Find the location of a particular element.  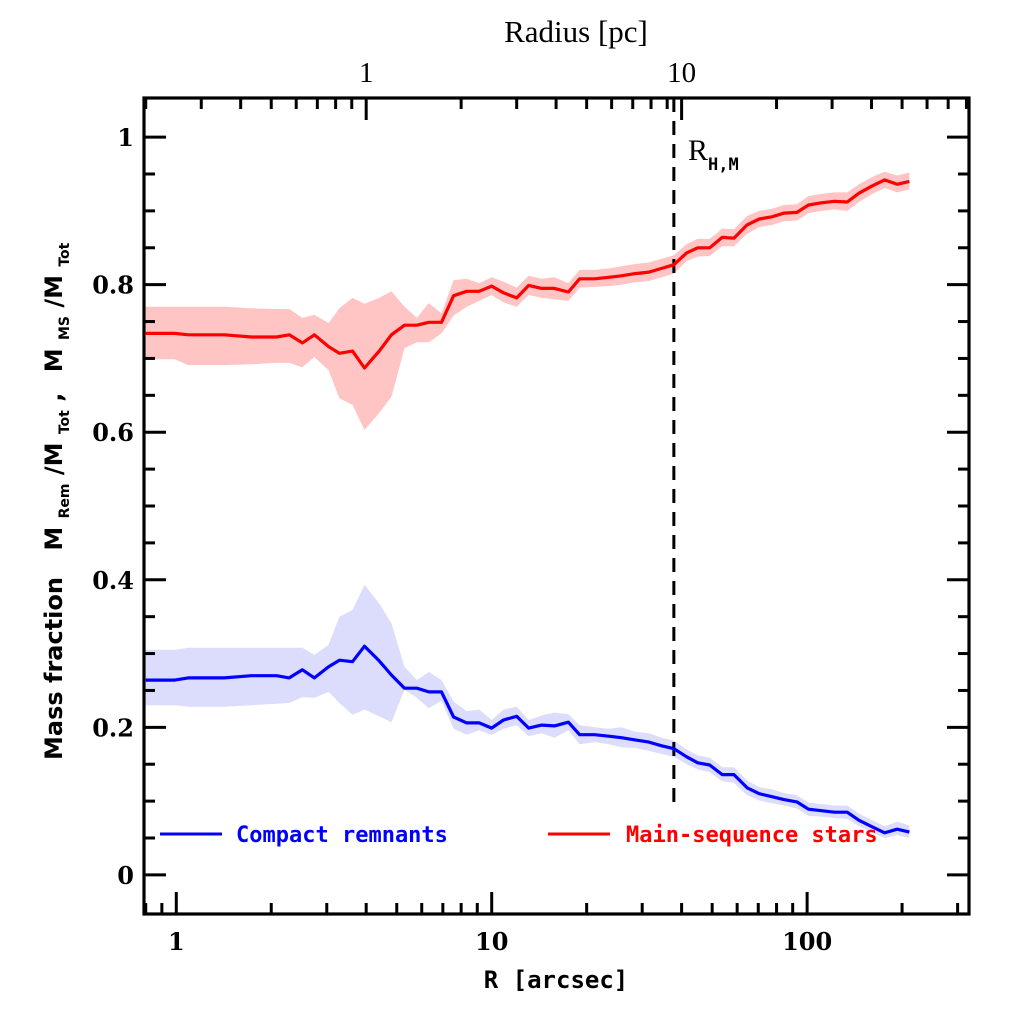

y-tick-label: 1 is located at coordinates (125, 137).